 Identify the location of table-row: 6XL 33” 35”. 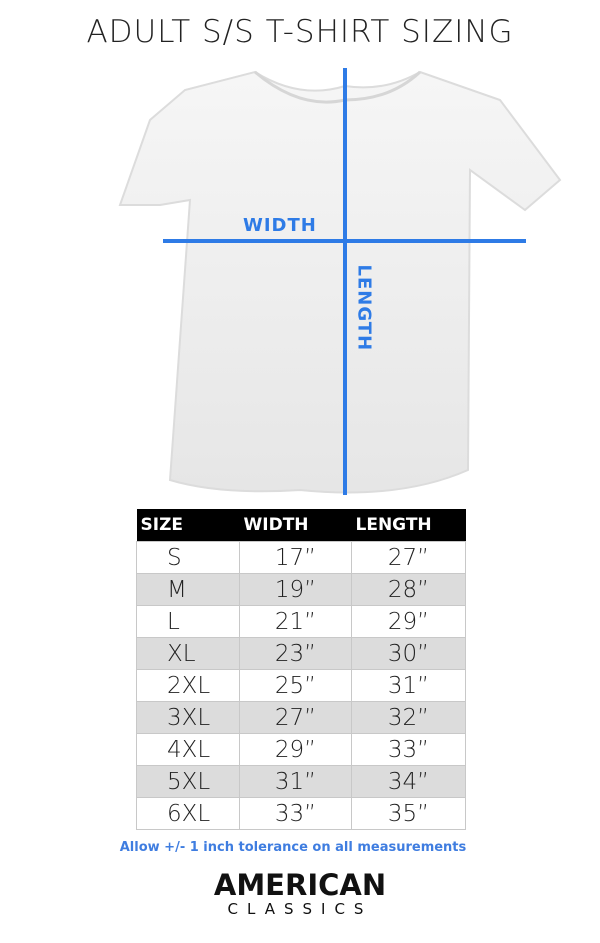
(301, 813).